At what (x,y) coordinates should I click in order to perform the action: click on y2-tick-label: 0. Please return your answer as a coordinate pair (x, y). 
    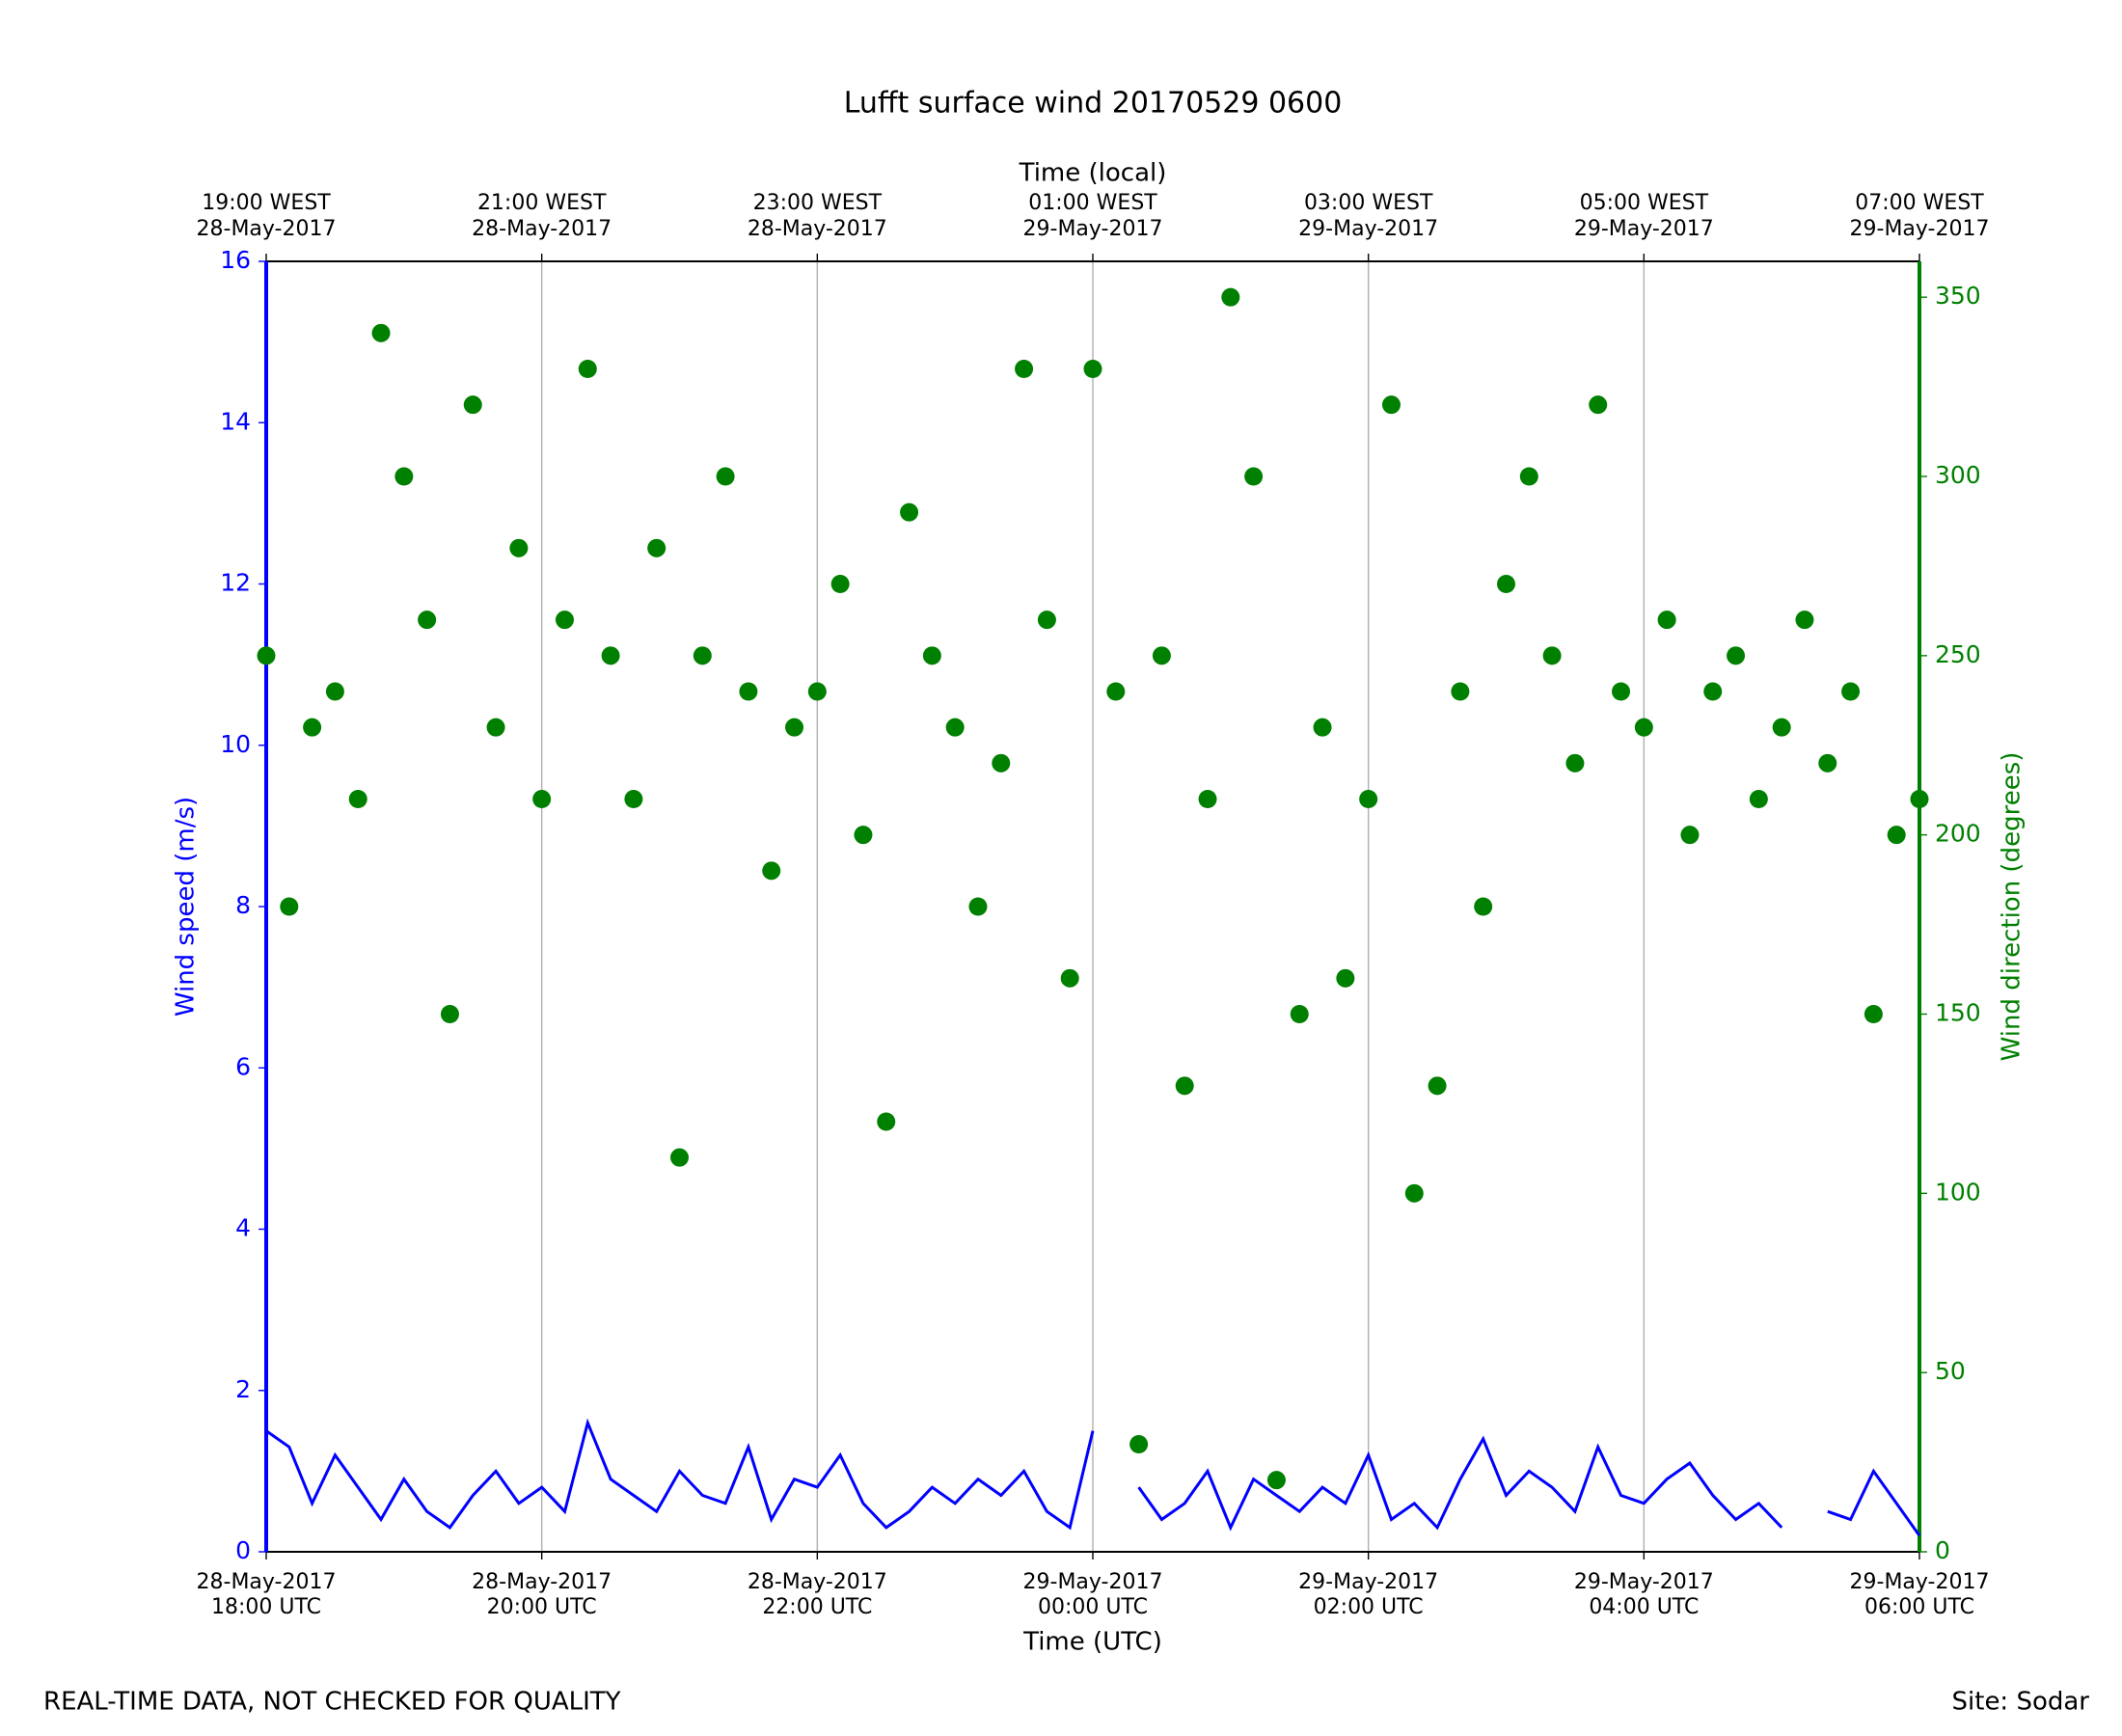
    Looking at the image, I should click on (1943, 1550).